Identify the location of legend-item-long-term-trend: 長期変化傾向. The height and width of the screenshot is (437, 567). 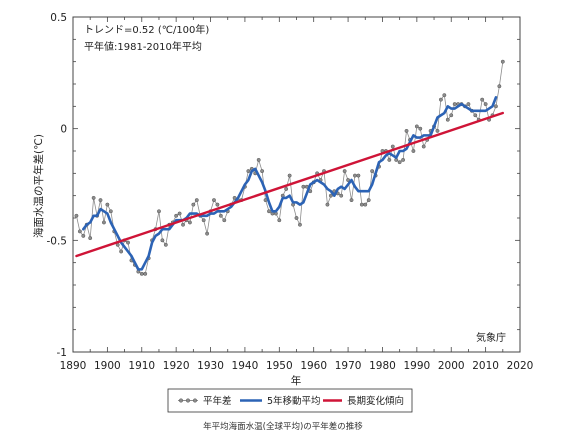
(363, 401).